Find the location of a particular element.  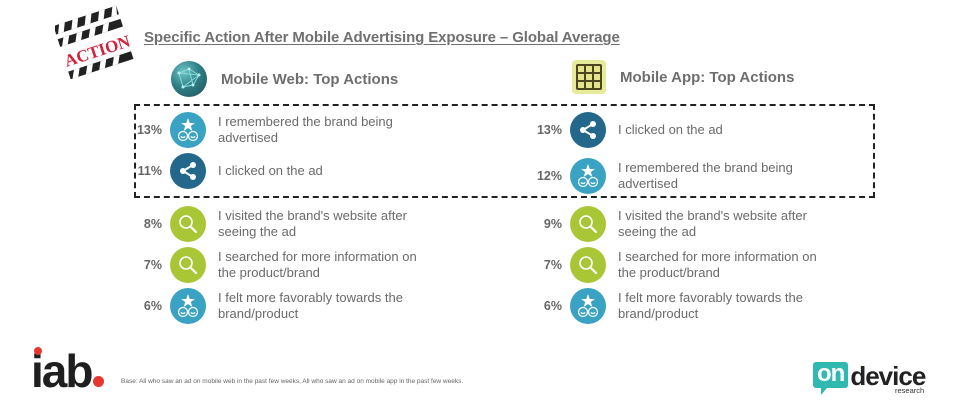

iab-logo: iab is located at coordinates (68, 371).